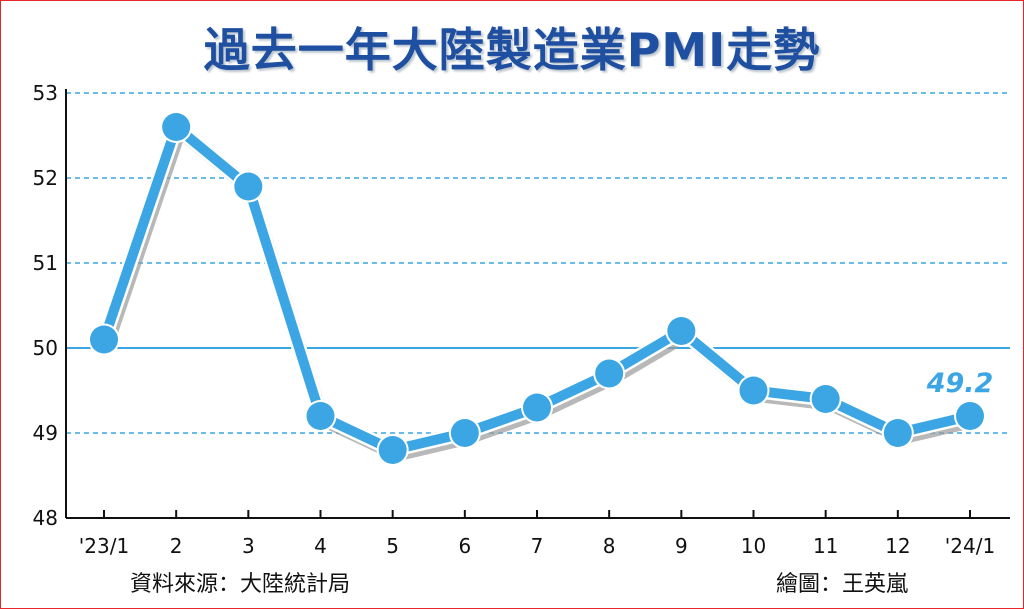 The height and width of the screenshot is (609, 1024). I want to click on y-tick-label: 51, so click(45, 263).